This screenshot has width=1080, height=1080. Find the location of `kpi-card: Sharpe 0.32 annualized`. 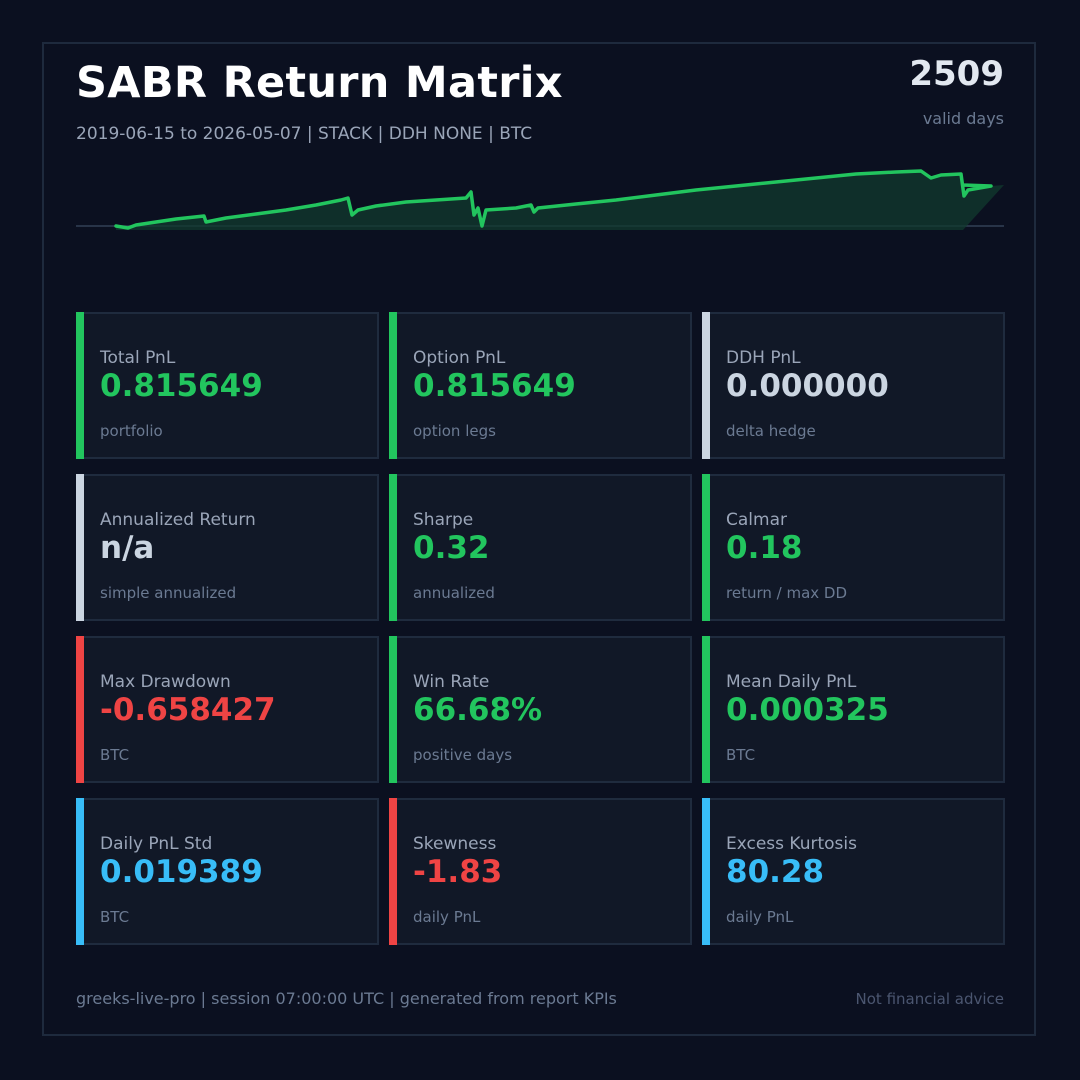

kpi-card: Sharpe 0.32 annualized is located at coordinates (540, 547).